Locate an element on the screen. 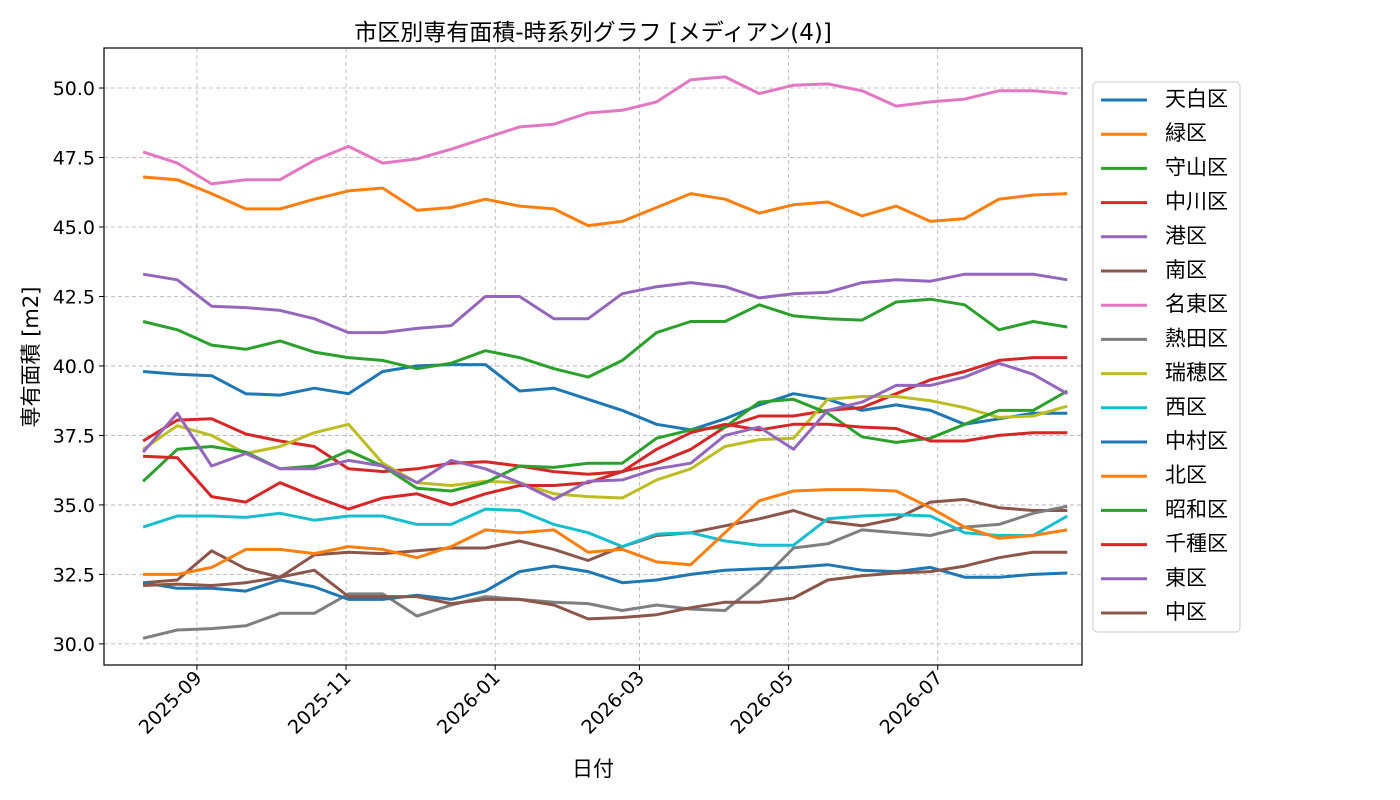 This screenshot has width=1400, height=800. legend-label: 西区 is located at coordinates (1186, 407).